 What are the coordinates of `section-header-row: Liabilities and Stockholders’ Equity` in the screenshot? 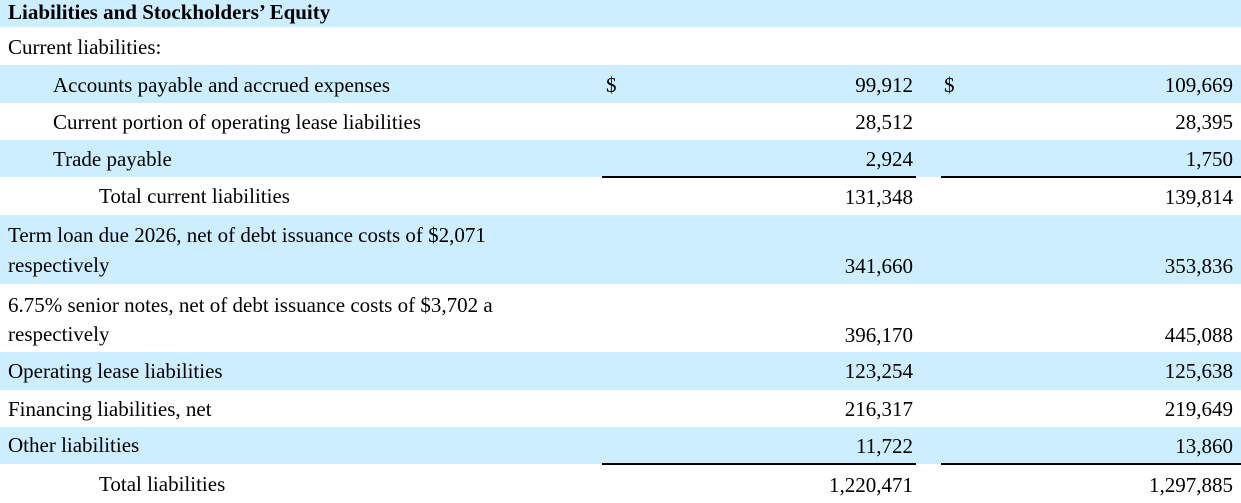 It's located at (620, 13).